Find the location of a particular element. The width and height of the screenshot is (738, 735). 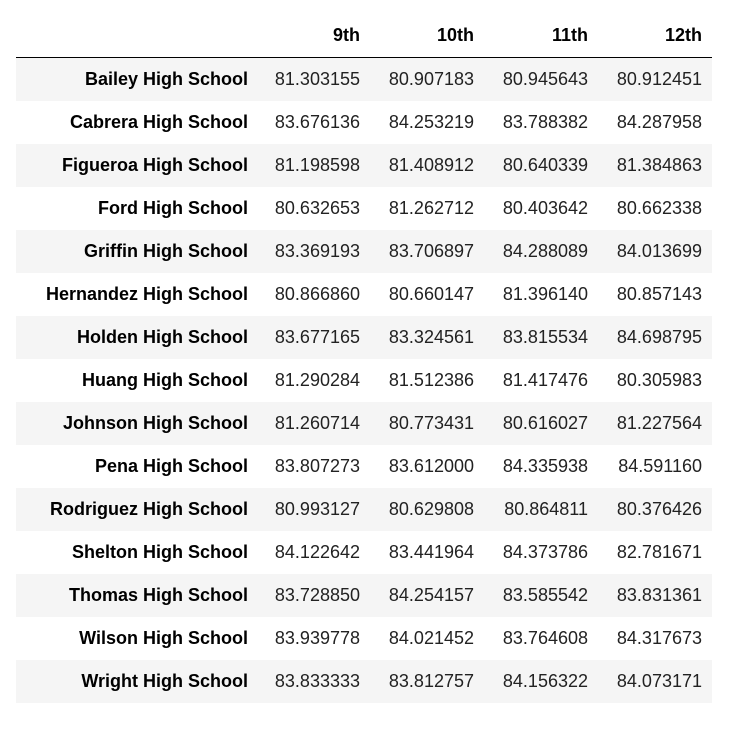

table-cell: 84.287958 is located at coordinates (659, 122).